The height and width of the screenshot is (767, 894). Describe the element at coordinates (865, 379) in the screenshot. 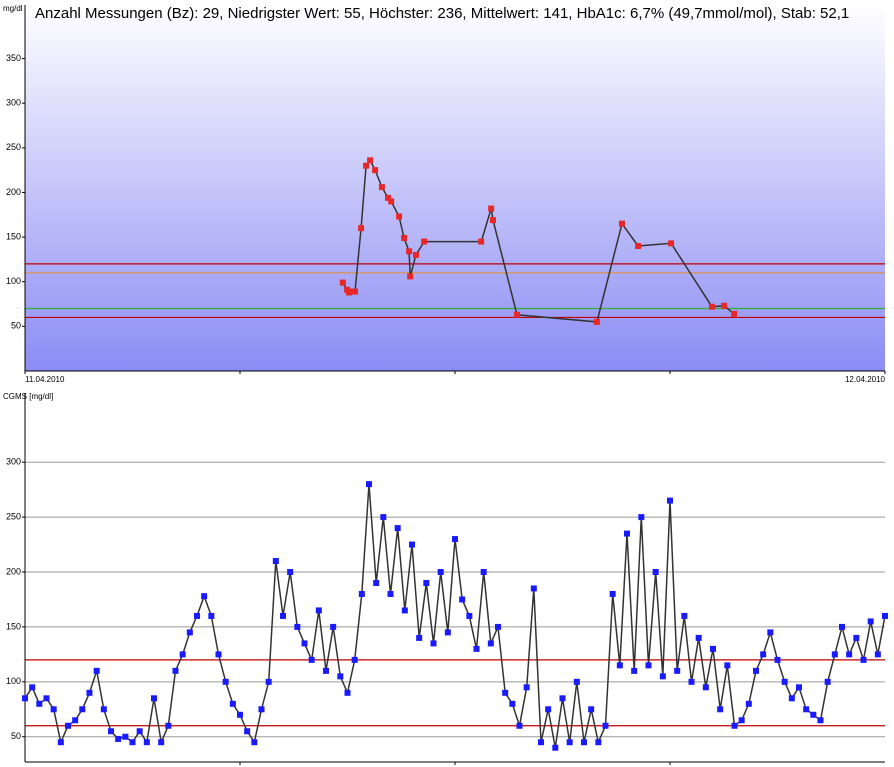

I see `x-tick-label: 12.04.2010` at that location.